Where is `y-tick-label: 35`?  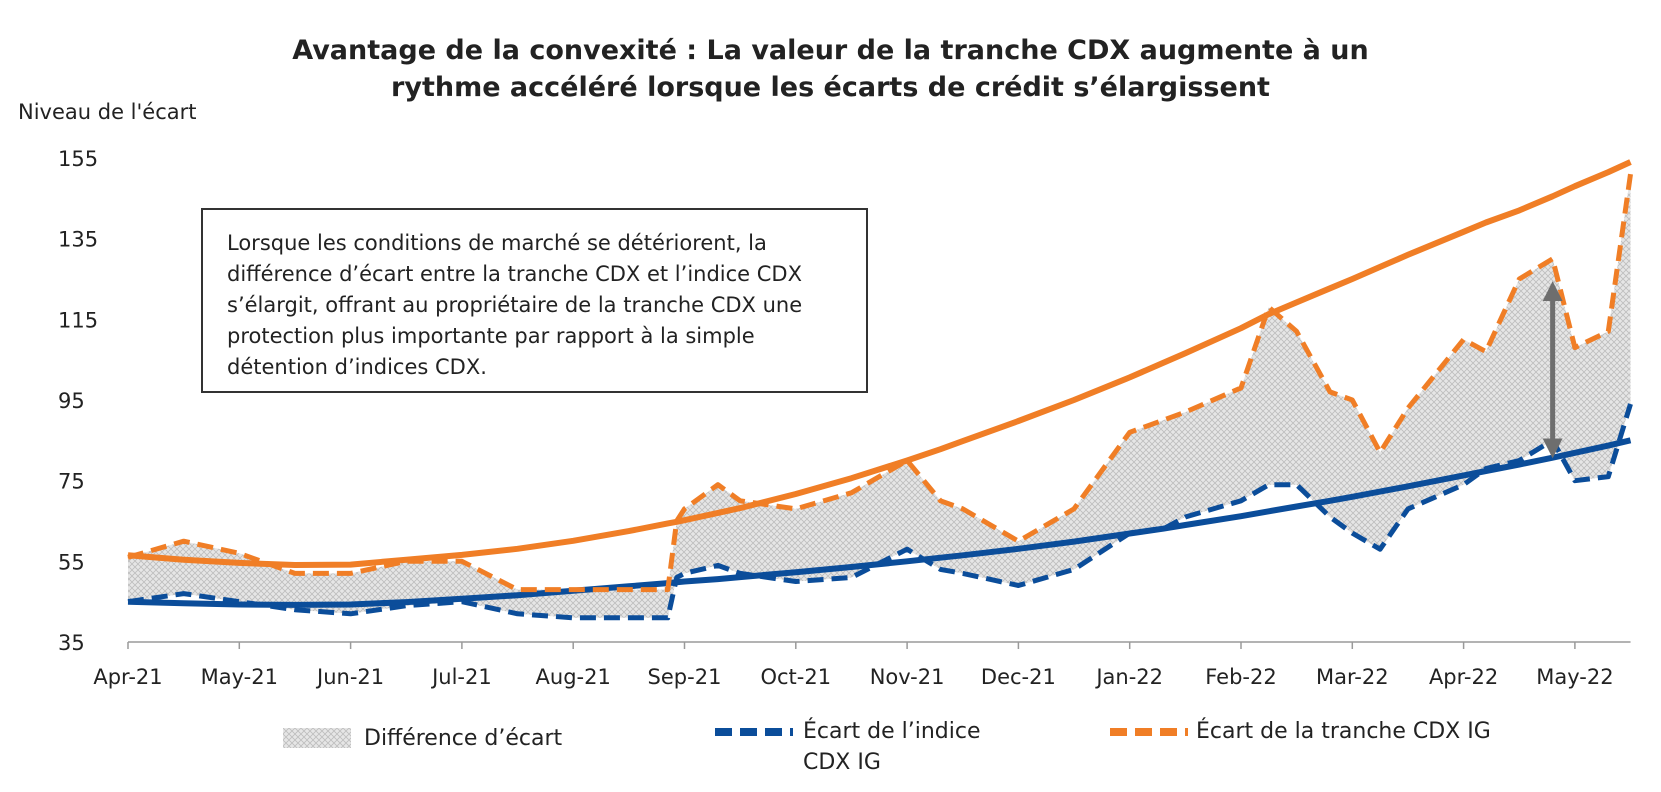
y-tick-label: 35 is located at coordinates (71, 643).